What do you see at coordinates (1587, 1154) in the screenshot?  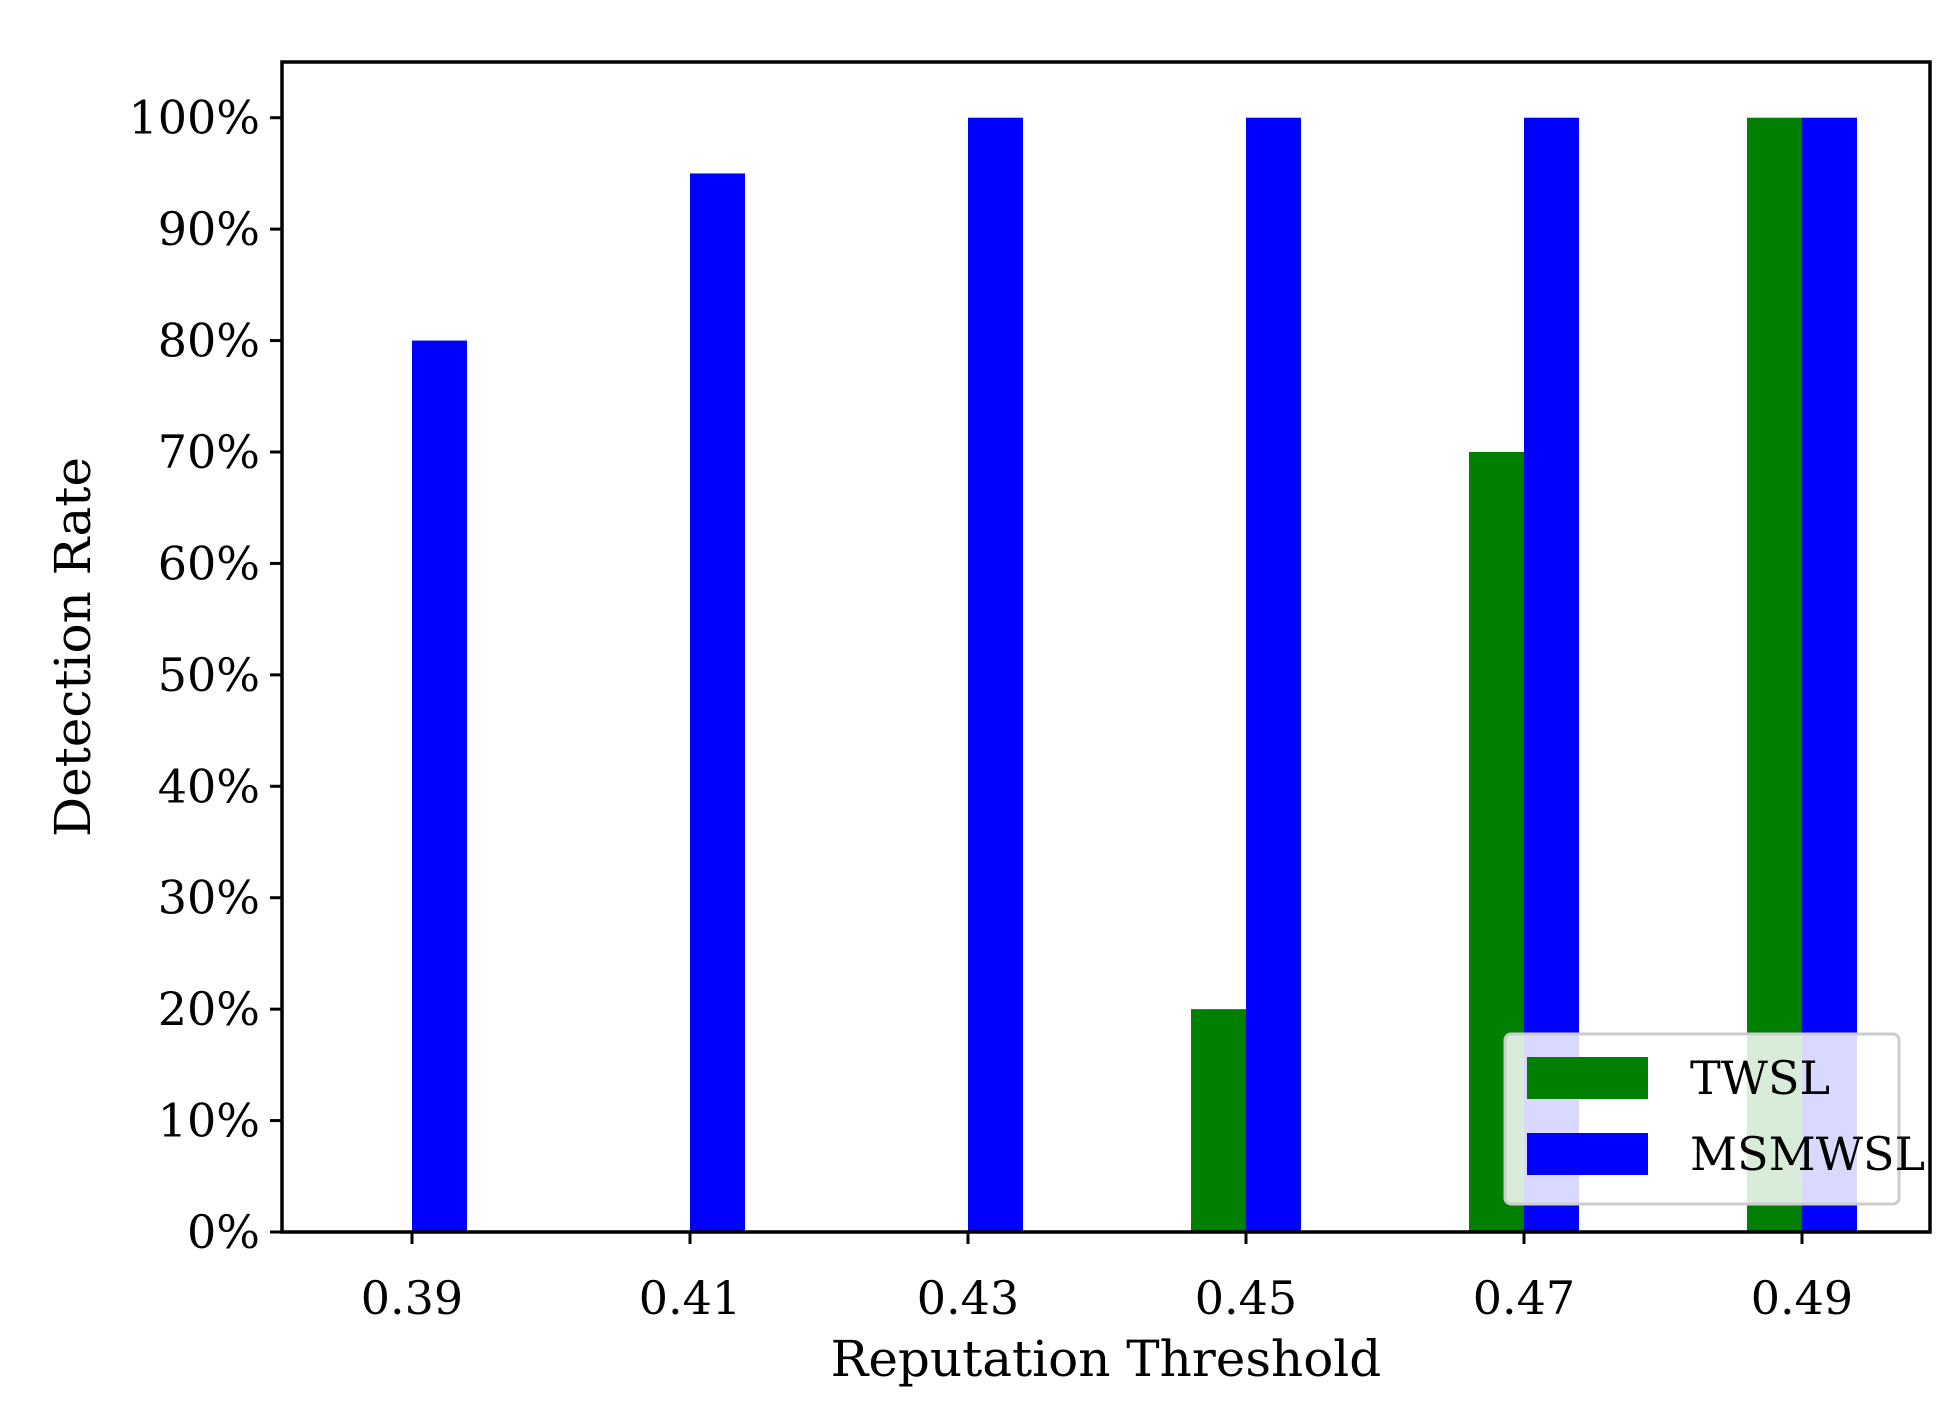 I see `legend-swatch-msmwsl` at bounding box center [1587, 1154].